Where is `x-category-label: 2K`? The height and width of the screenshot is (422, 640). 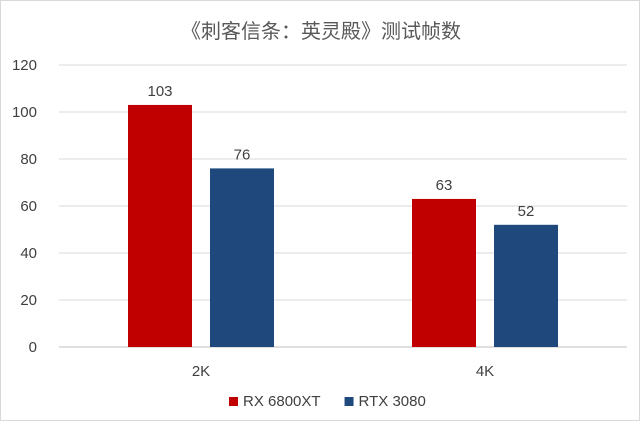 x-category-label: 2K is located at coordinates (201, 371).